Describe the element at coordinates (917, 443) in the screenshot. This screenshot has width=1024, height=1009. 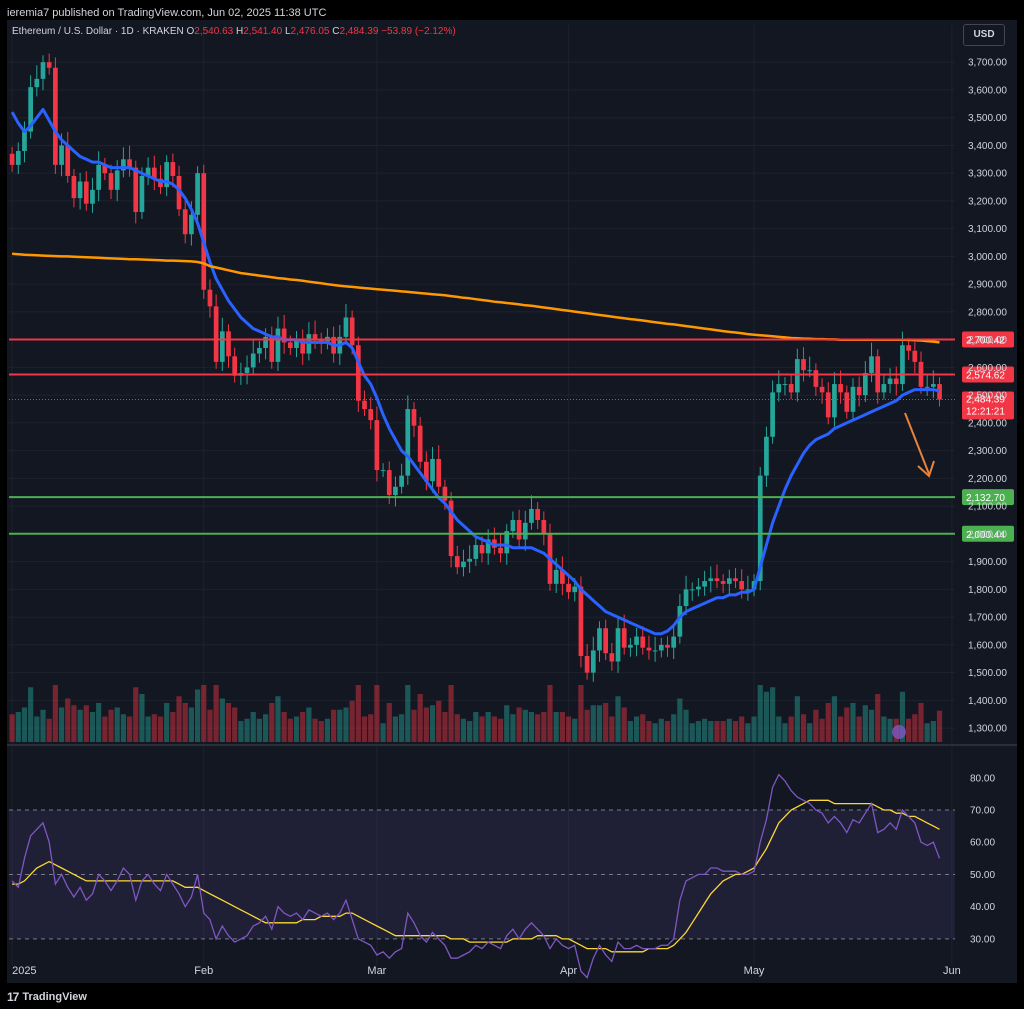
I see `projection-arrow-icon` at that location.